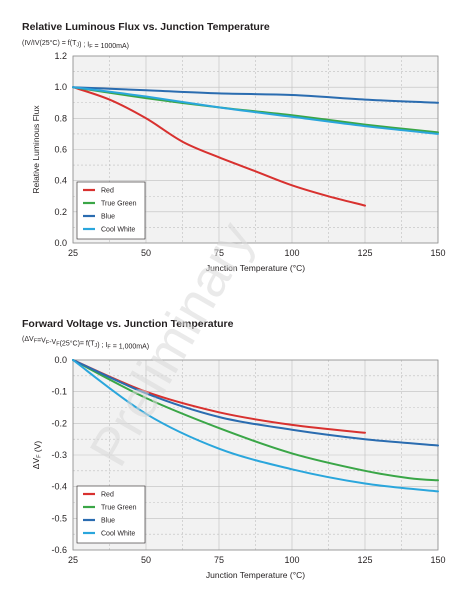  Describe the element at coordinates (59, 423) in the screenshot. I see `y-tick-label: -0.2` at that location.